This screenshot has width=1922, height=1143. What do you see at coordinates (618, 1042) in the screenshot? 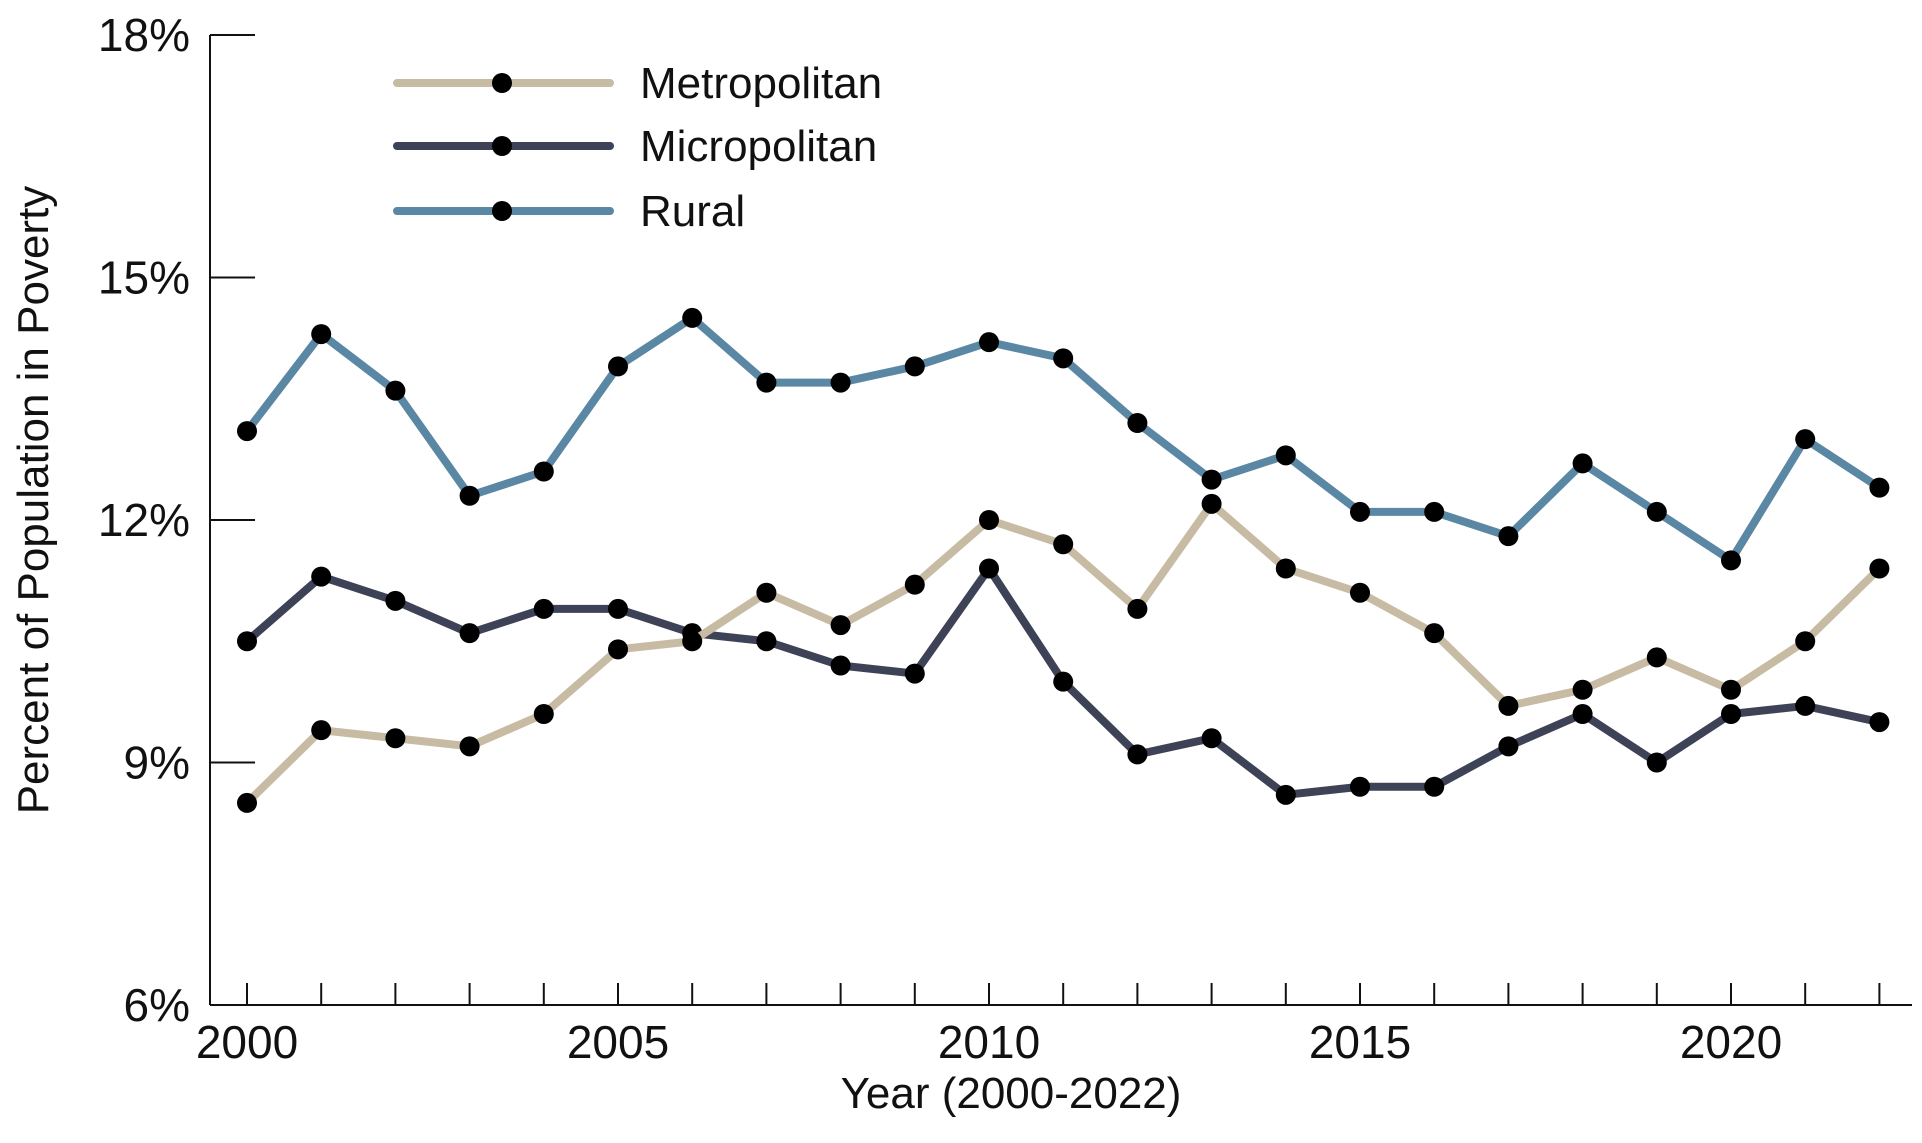
I see `x-tick-label: 2005` at bounding box center [618, 1042].